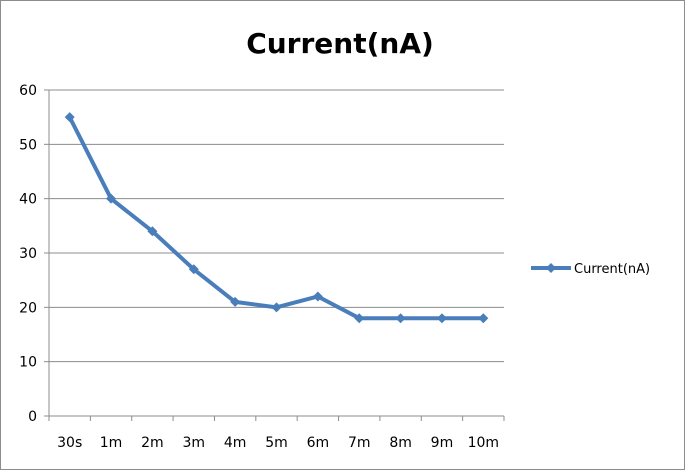  I want to click on x-tick-label-10m: 10m, so click(483, 443).